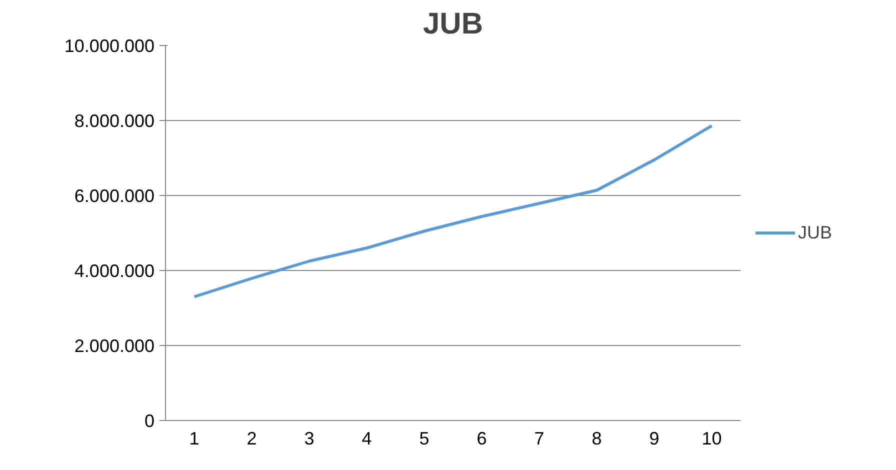  What do you see at coordinates (309, 438) in the screenshot?
I see `x-tick-label: 3` at bounding box center [309, 438].